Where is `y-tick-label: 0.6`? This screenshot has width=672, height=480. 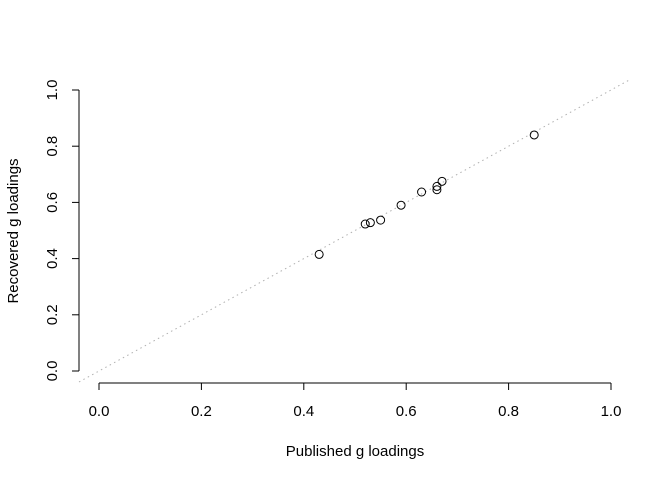
y-tick-label: 0.6 is located at coordinates (52, 202).